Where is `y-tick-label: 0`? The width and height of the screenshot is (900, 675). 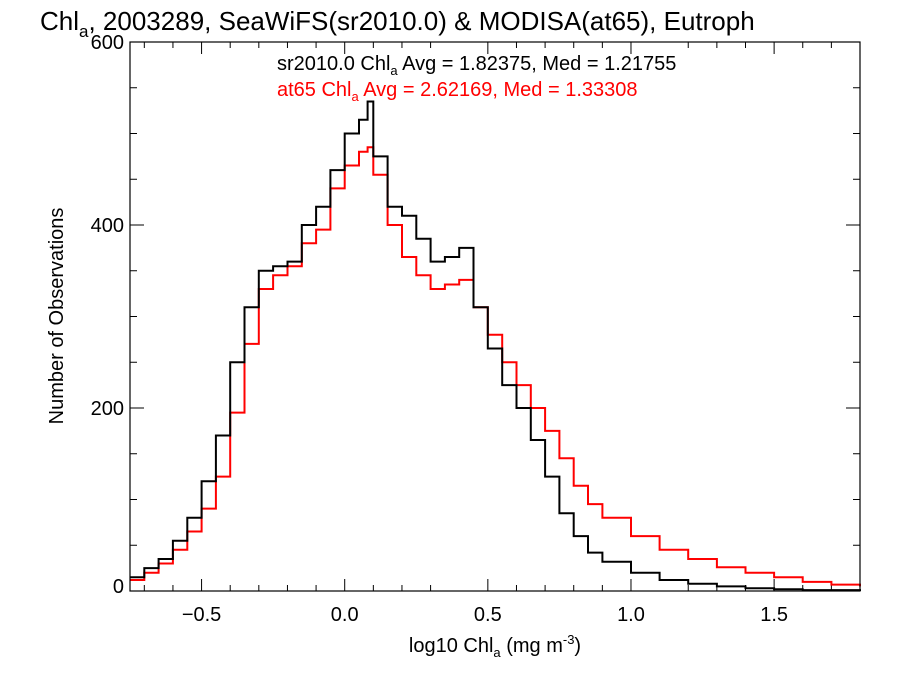 y-tick-label: 0 is located at coordinates (118, 587).